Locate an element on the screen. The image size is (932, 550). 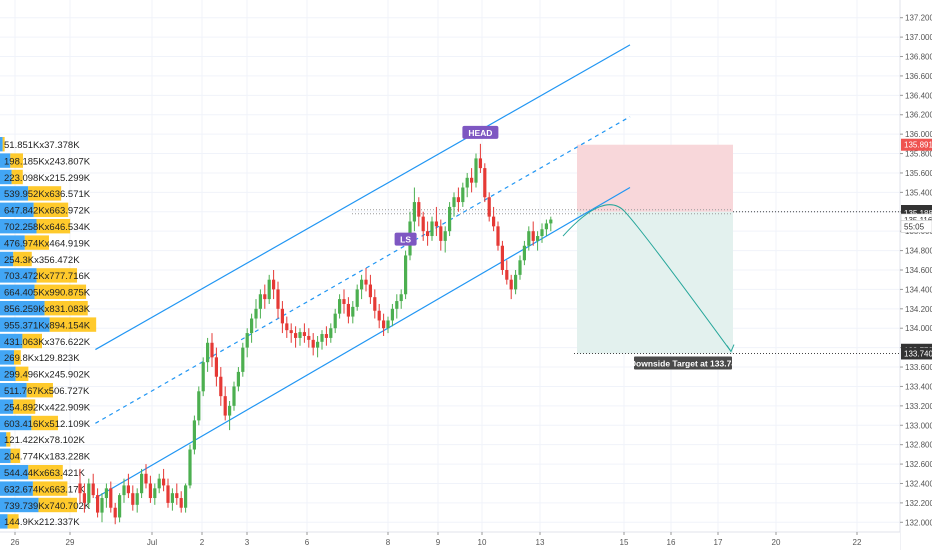
price-tick-label: 133.000 is located at coordinates (918, 425).